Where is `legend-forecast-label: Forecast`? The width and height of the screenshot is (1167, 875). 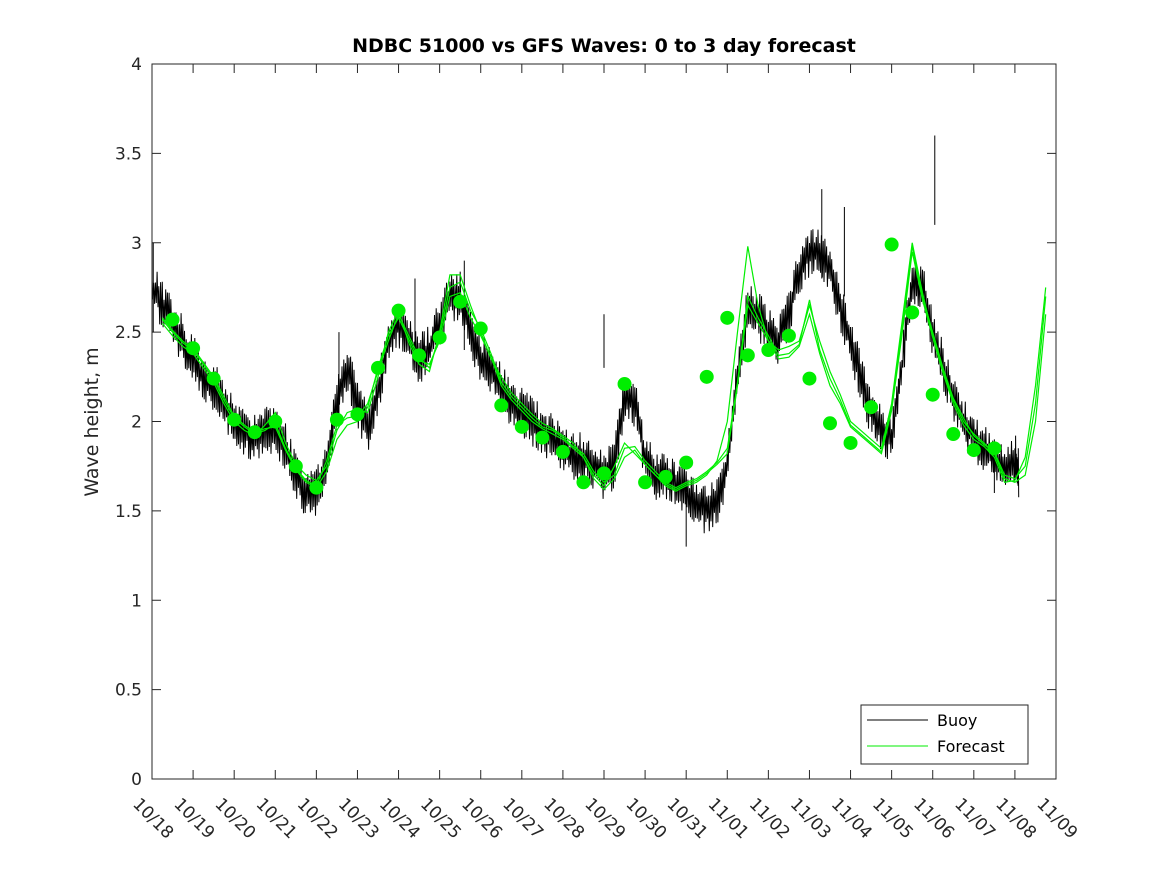 legend-forecast-label: Forecast is located at coordinates (971, 746).